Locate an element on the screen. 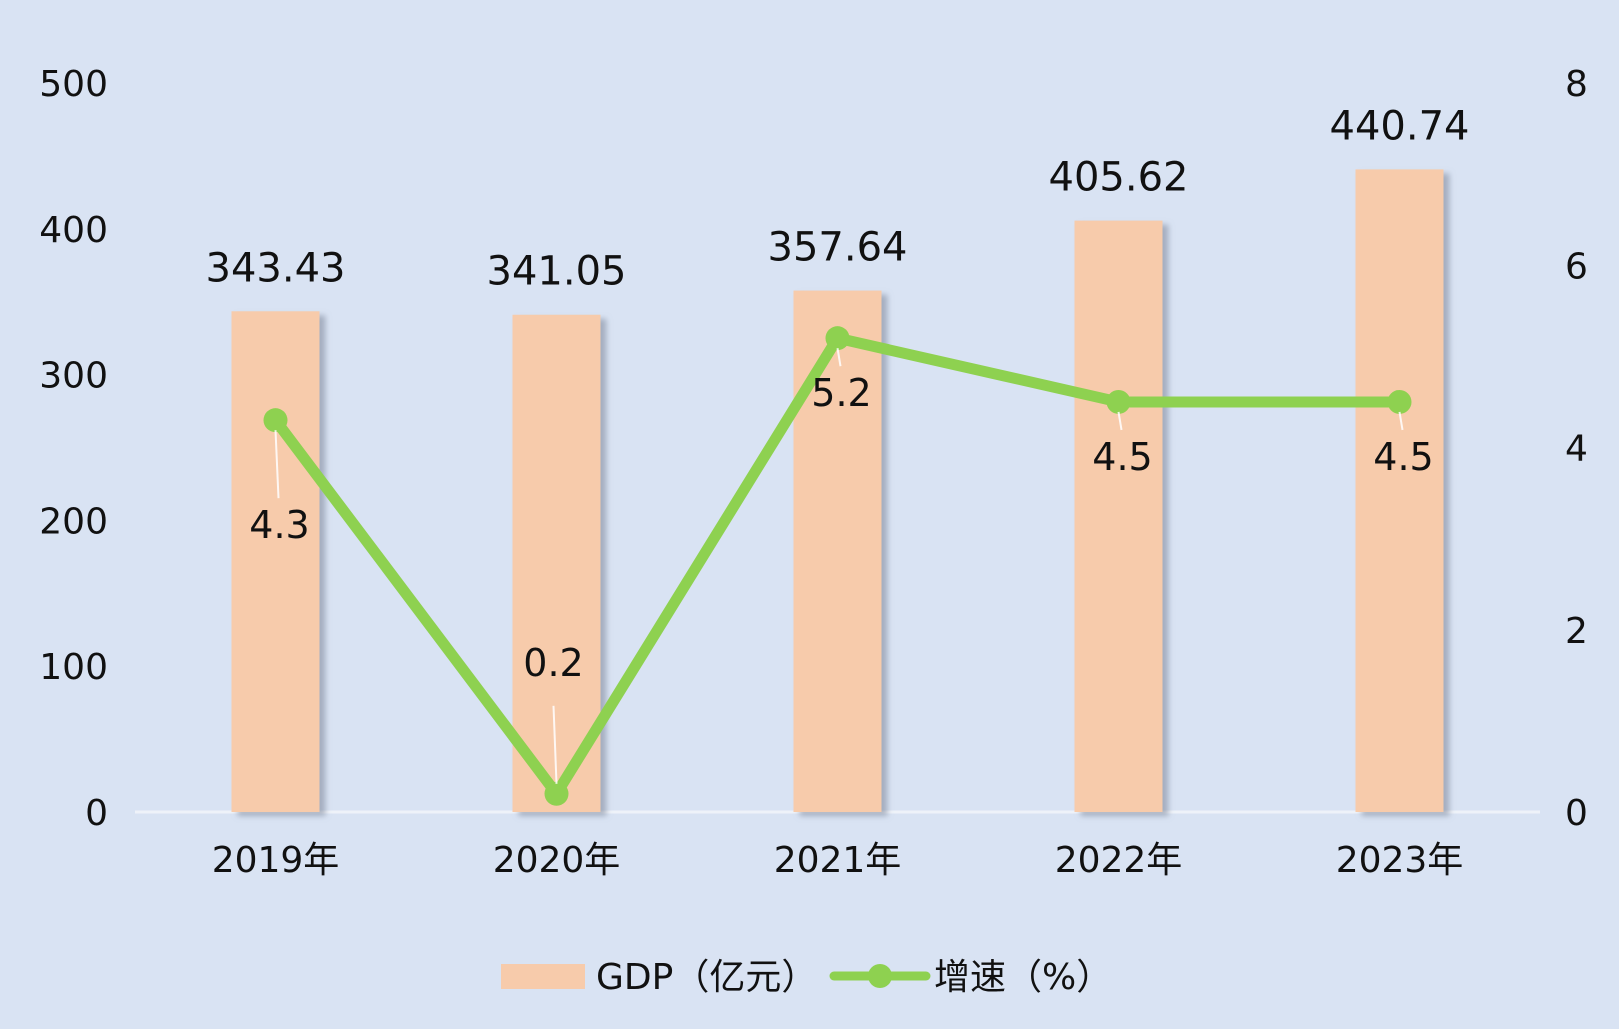 This screenshot has height=1029, width=1619. category-label: 2020年 is located at coordinates (557, 860).